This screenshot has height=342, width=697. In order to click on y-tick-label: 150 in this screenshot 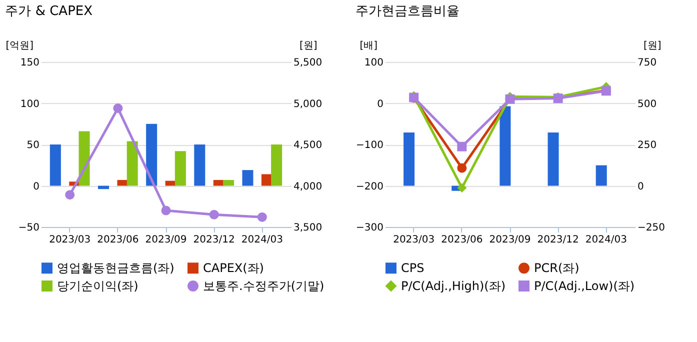, I will do `click(30, 63)`.